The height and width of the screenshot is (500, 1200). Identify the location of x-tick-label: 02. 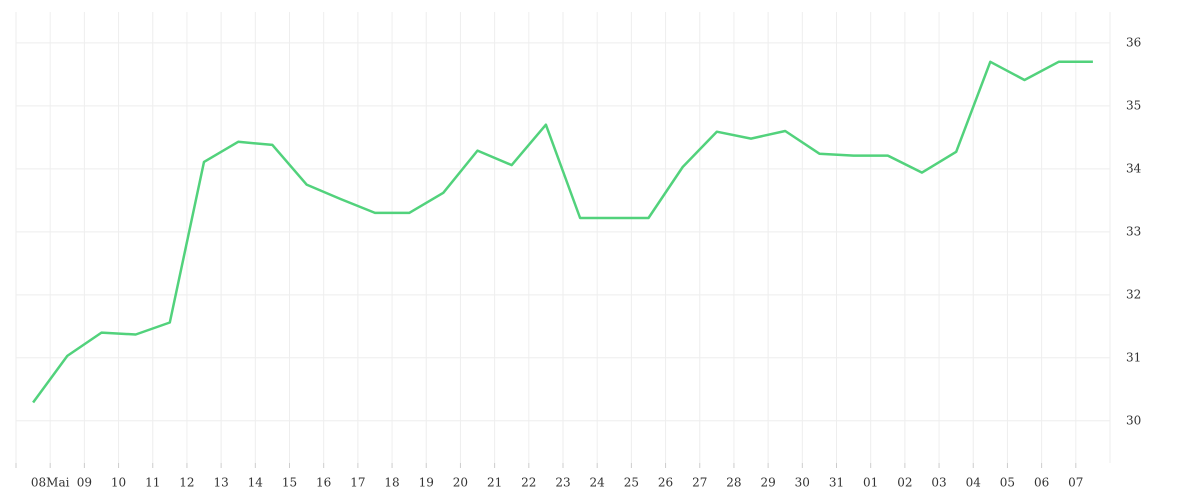
(904, 483).